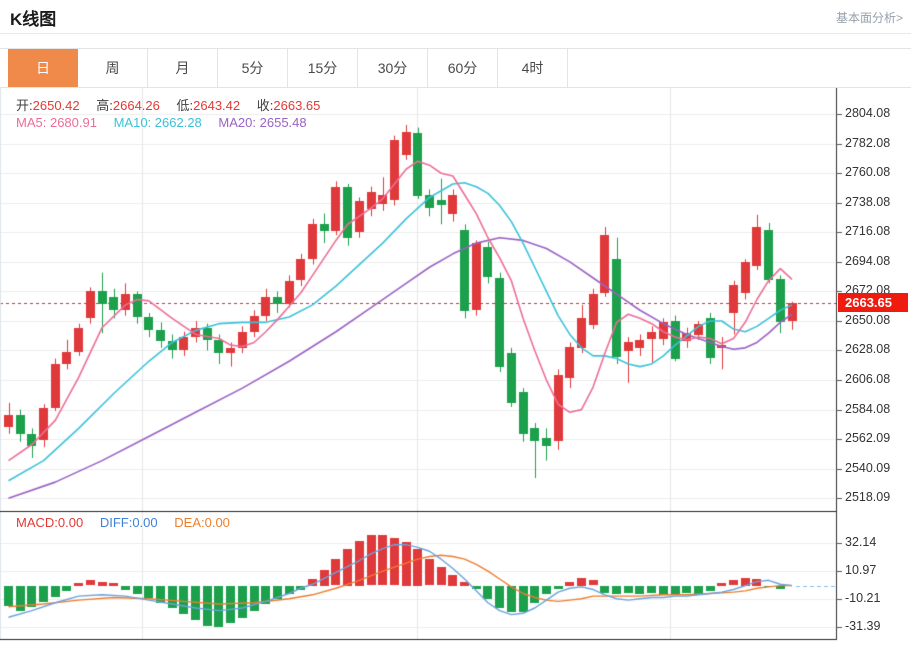 The image size is (911, 646). Describe the element at coordinates (393, 68) in the screenshot. I see `tab-30min: 30分` at that location.